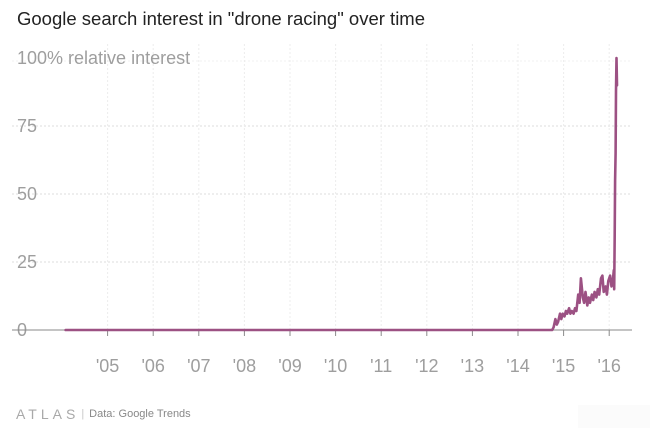  Describe the element at coordinates (48, 414) in the screenshot. I see `atlas-logo: ATLAS` at that location.